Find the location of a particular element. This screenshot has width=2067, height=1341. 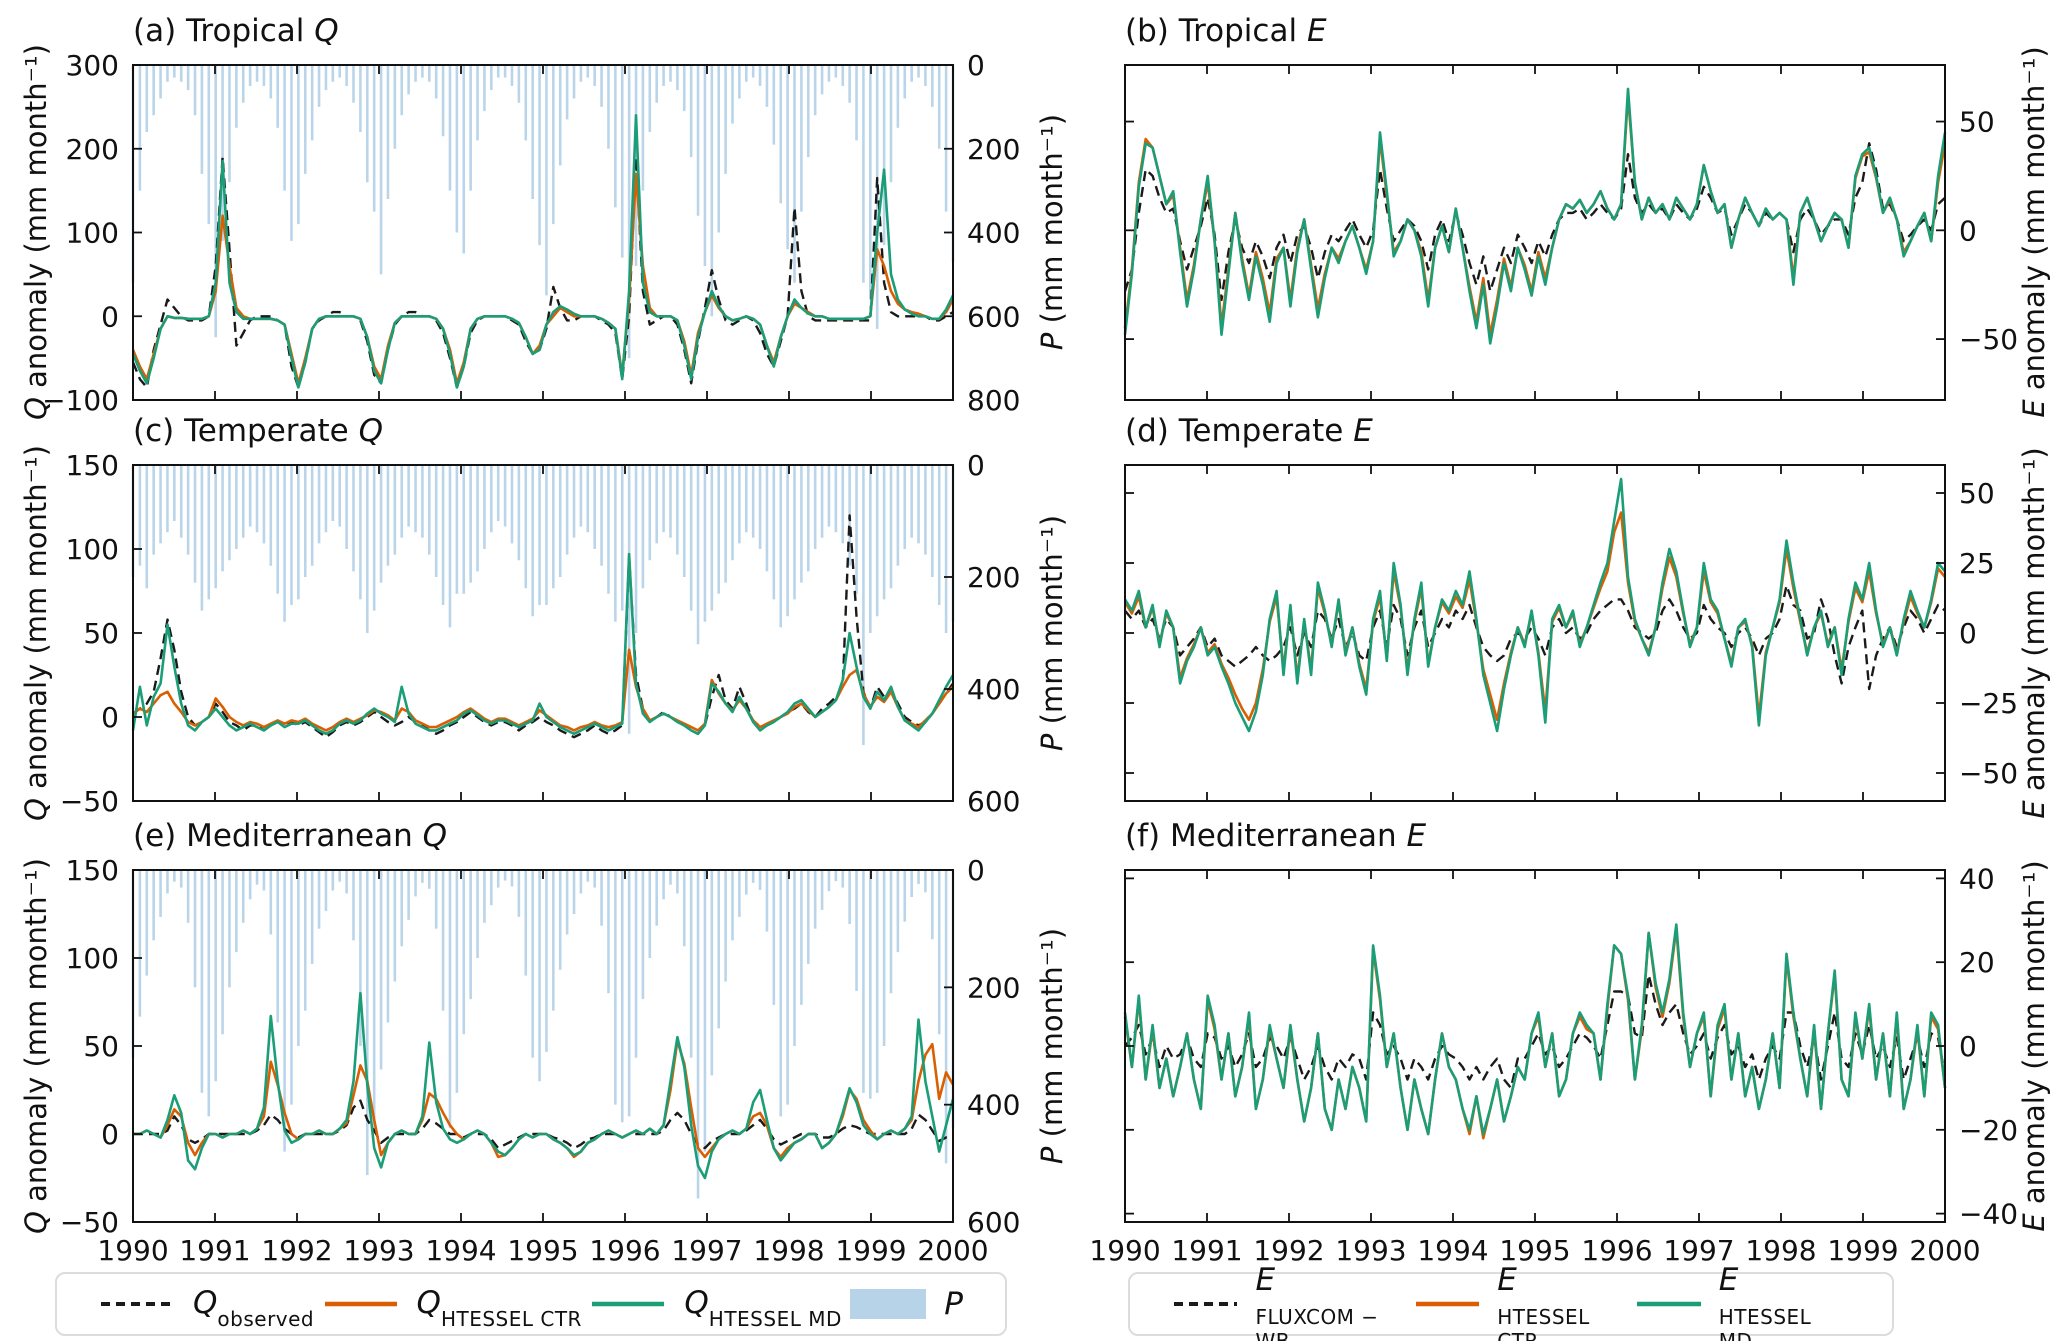

p-axis-label-row3: P (mm month⁻¹) is located at coordinates (1052, 1046).